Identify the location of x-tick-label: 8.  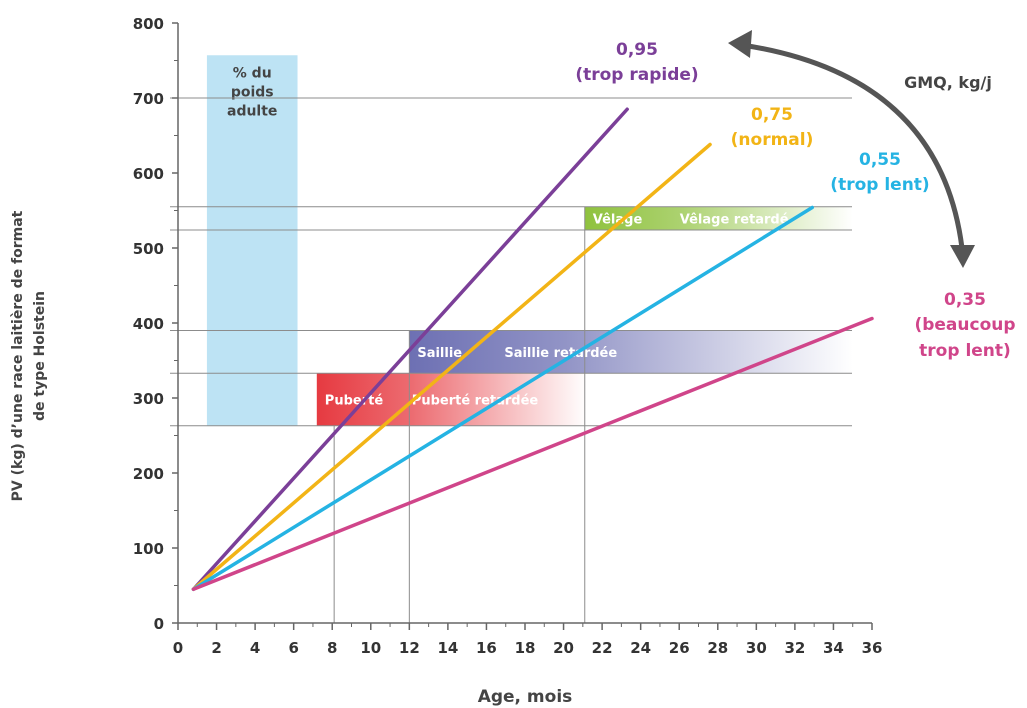
(332, 648).